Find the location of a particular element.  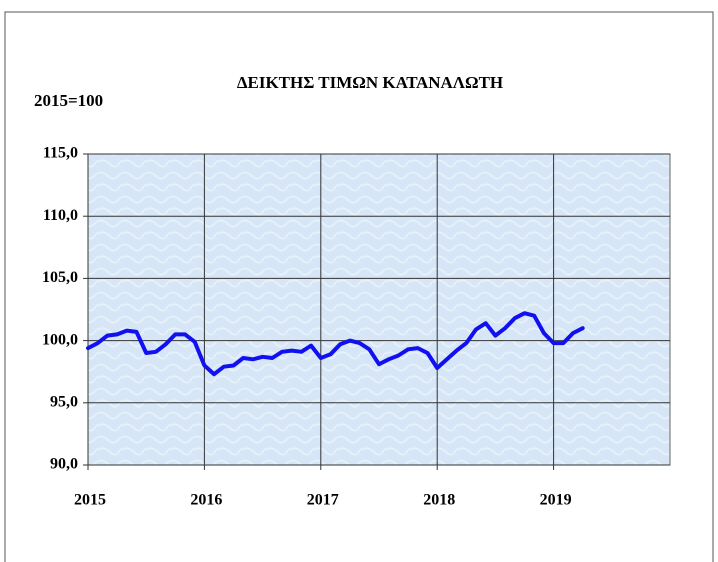

x-tick-label: 2018 is located at coordinates (439, 500).